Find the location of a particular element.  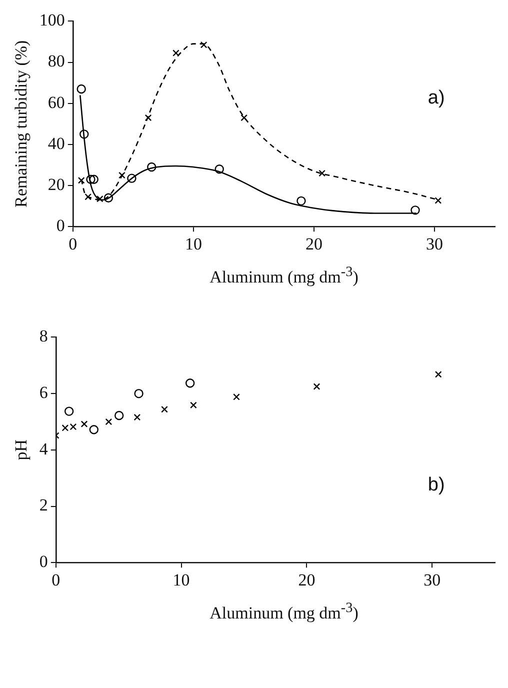

y-tick-label: 8 is located at coordinates (43, 336).